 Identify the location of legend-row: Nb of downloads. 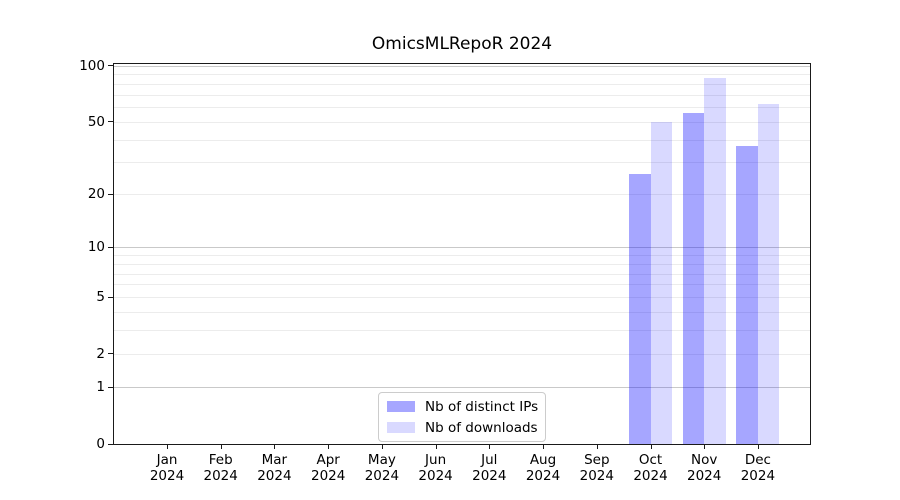
(462, 427).